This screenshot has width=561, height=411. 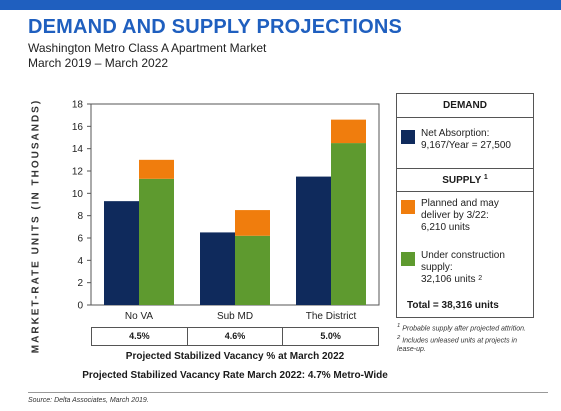 What do you see at coordinates (477, 280) in the screenshot?
I see `legend-uc-line3-wrap: 32,106 units 2` at bounding box center [477, 280].